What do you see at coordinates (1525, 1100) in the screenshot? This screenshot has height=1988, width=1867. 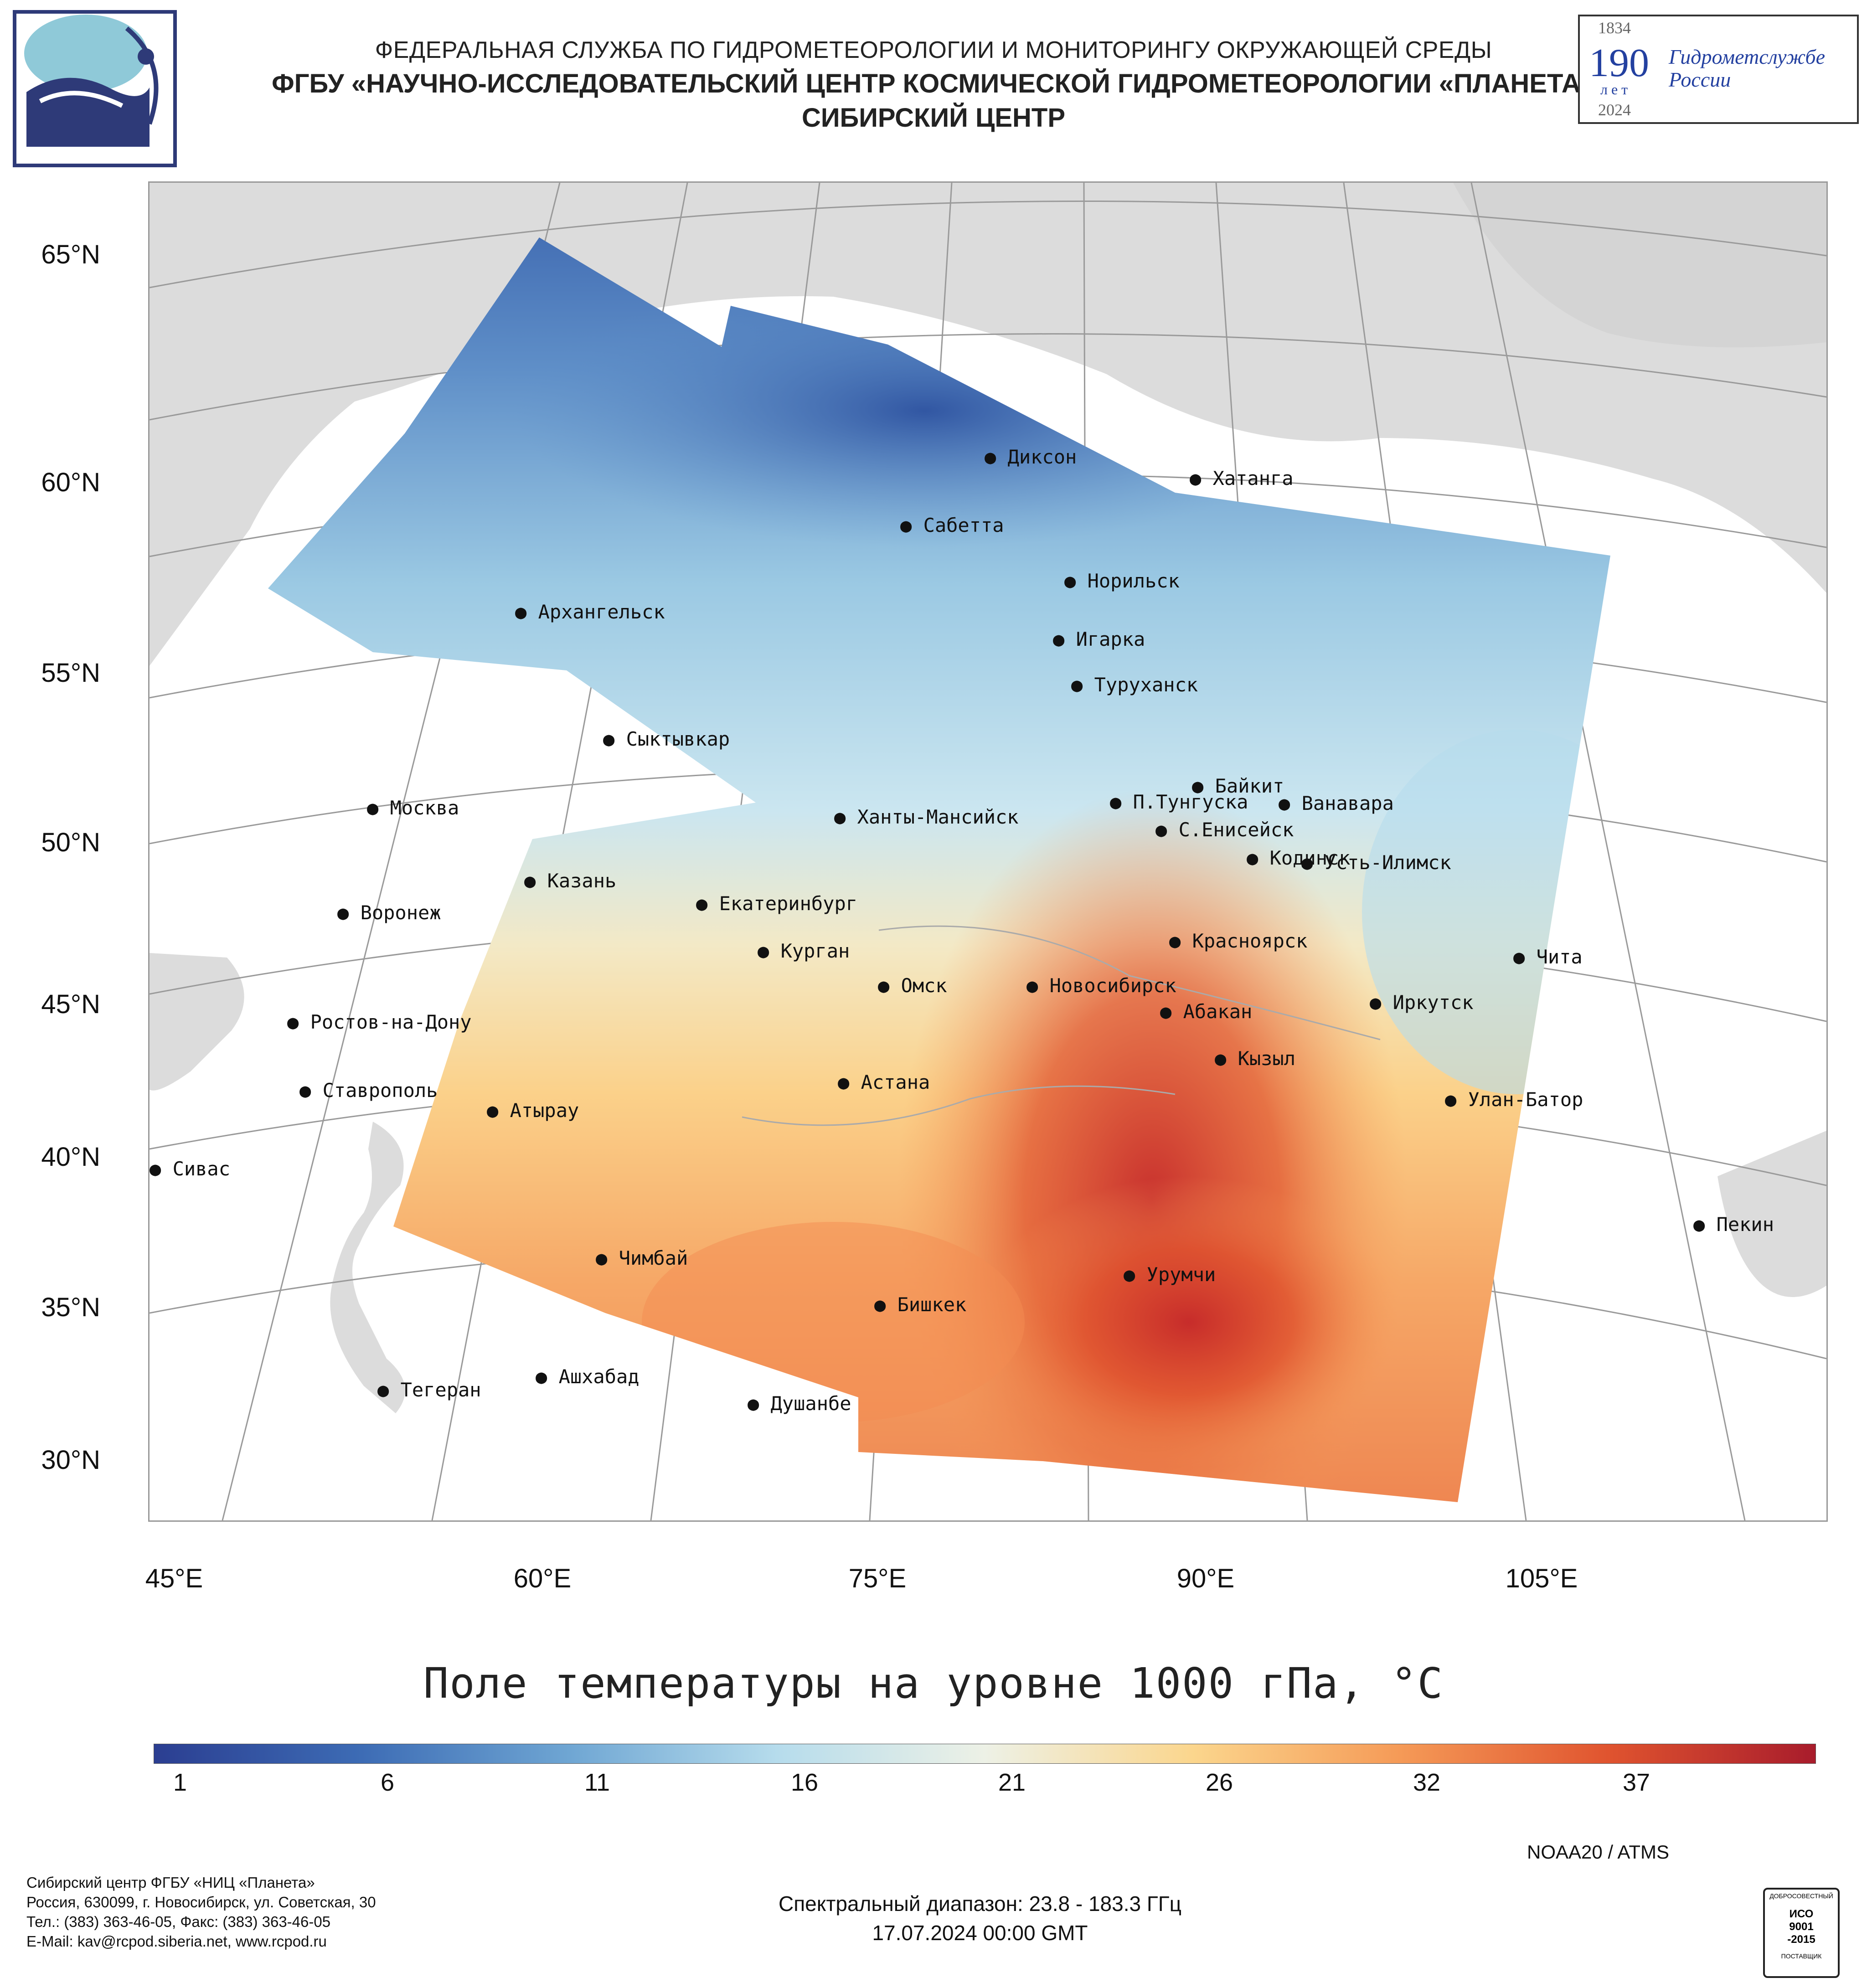 I see `city-name: Улан-Батор` at bounding box center [1525, 1100].